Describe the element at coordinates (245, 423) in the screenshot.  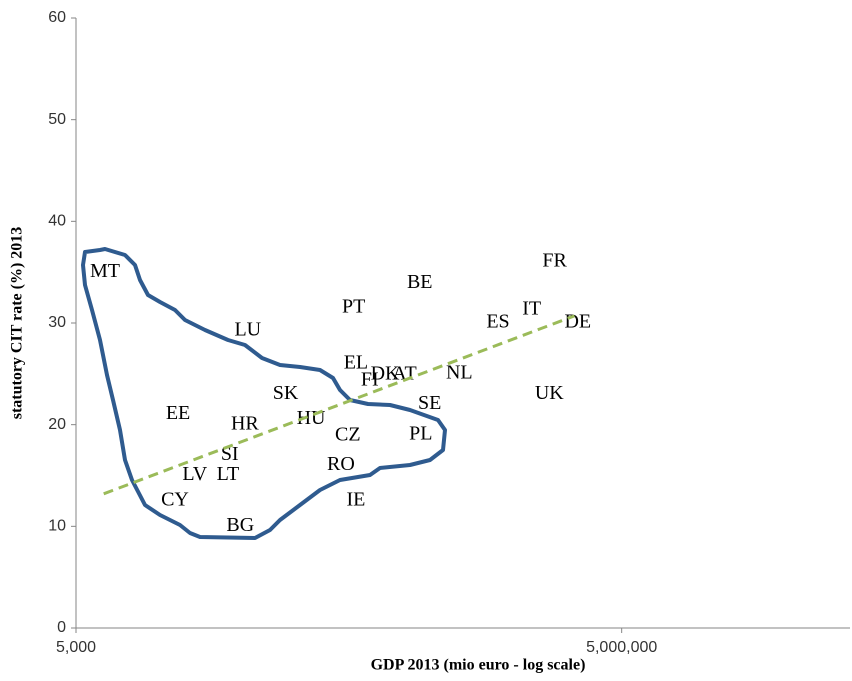
I see `point-label: HR` at that location.